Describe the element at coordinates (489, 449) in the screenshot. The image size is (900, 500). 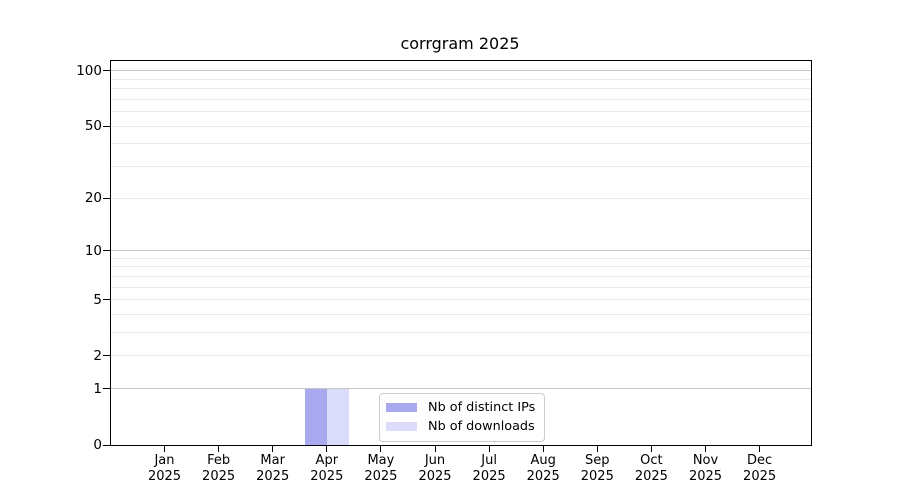
I see `x-tick-mark-jul` at that location.